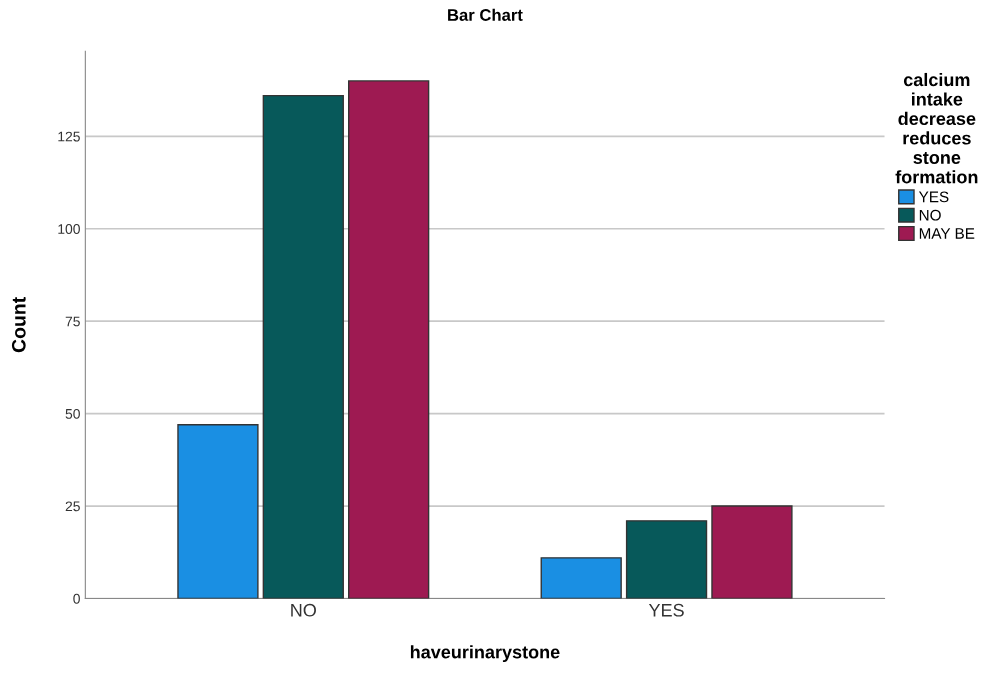 The width and height of the screenshot is (1004, 684). I want to click on y-tick-label: 50, so click(72, 413).